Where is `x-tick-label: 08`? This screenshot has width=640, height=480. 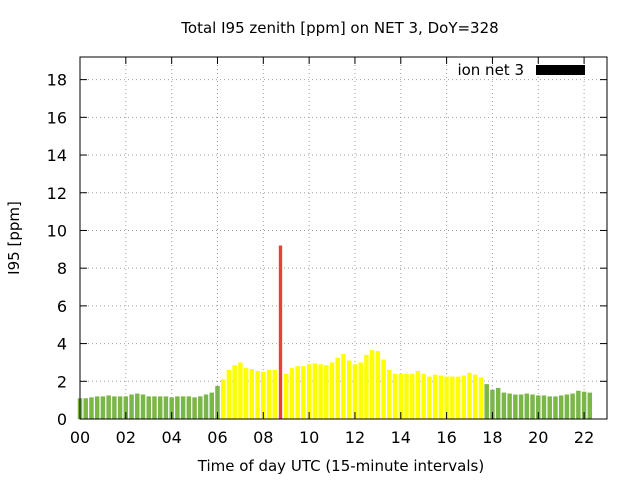
x-tick-label: 08 is located at coordinates (263, 437).